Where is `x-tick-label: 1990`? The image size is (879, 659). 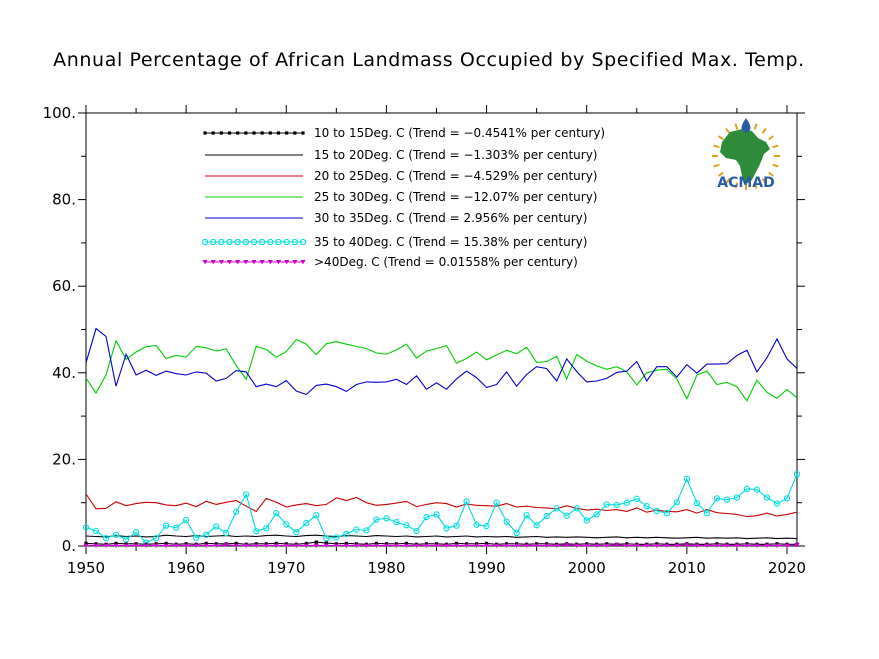
x-tick-label: 1990 is located at coordinates (486, 568).